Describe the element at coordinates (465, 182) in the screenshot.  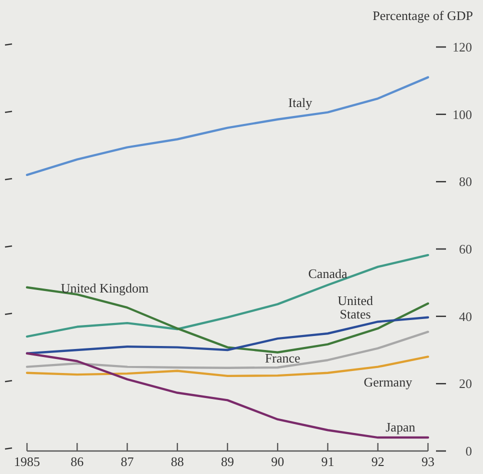
I see `y-tick-label: 80` at that location.